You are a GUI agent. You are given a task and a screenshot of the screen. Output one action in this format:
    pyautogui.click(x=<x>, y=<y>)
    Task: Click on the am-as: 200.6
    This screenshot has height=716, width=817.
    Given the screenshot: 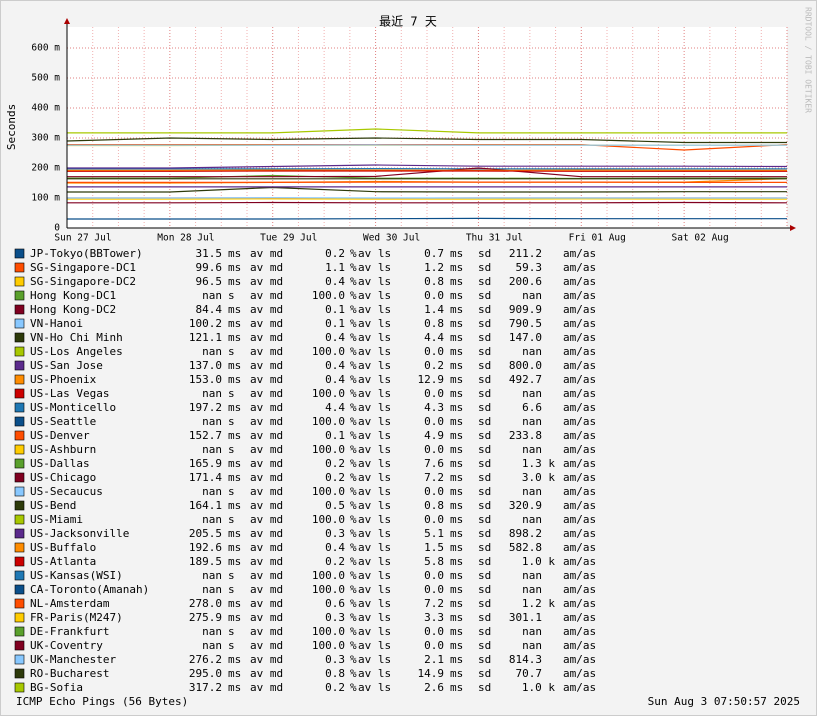 What is the action you would take?
    pyautogui.click(x=525, y=281)
    